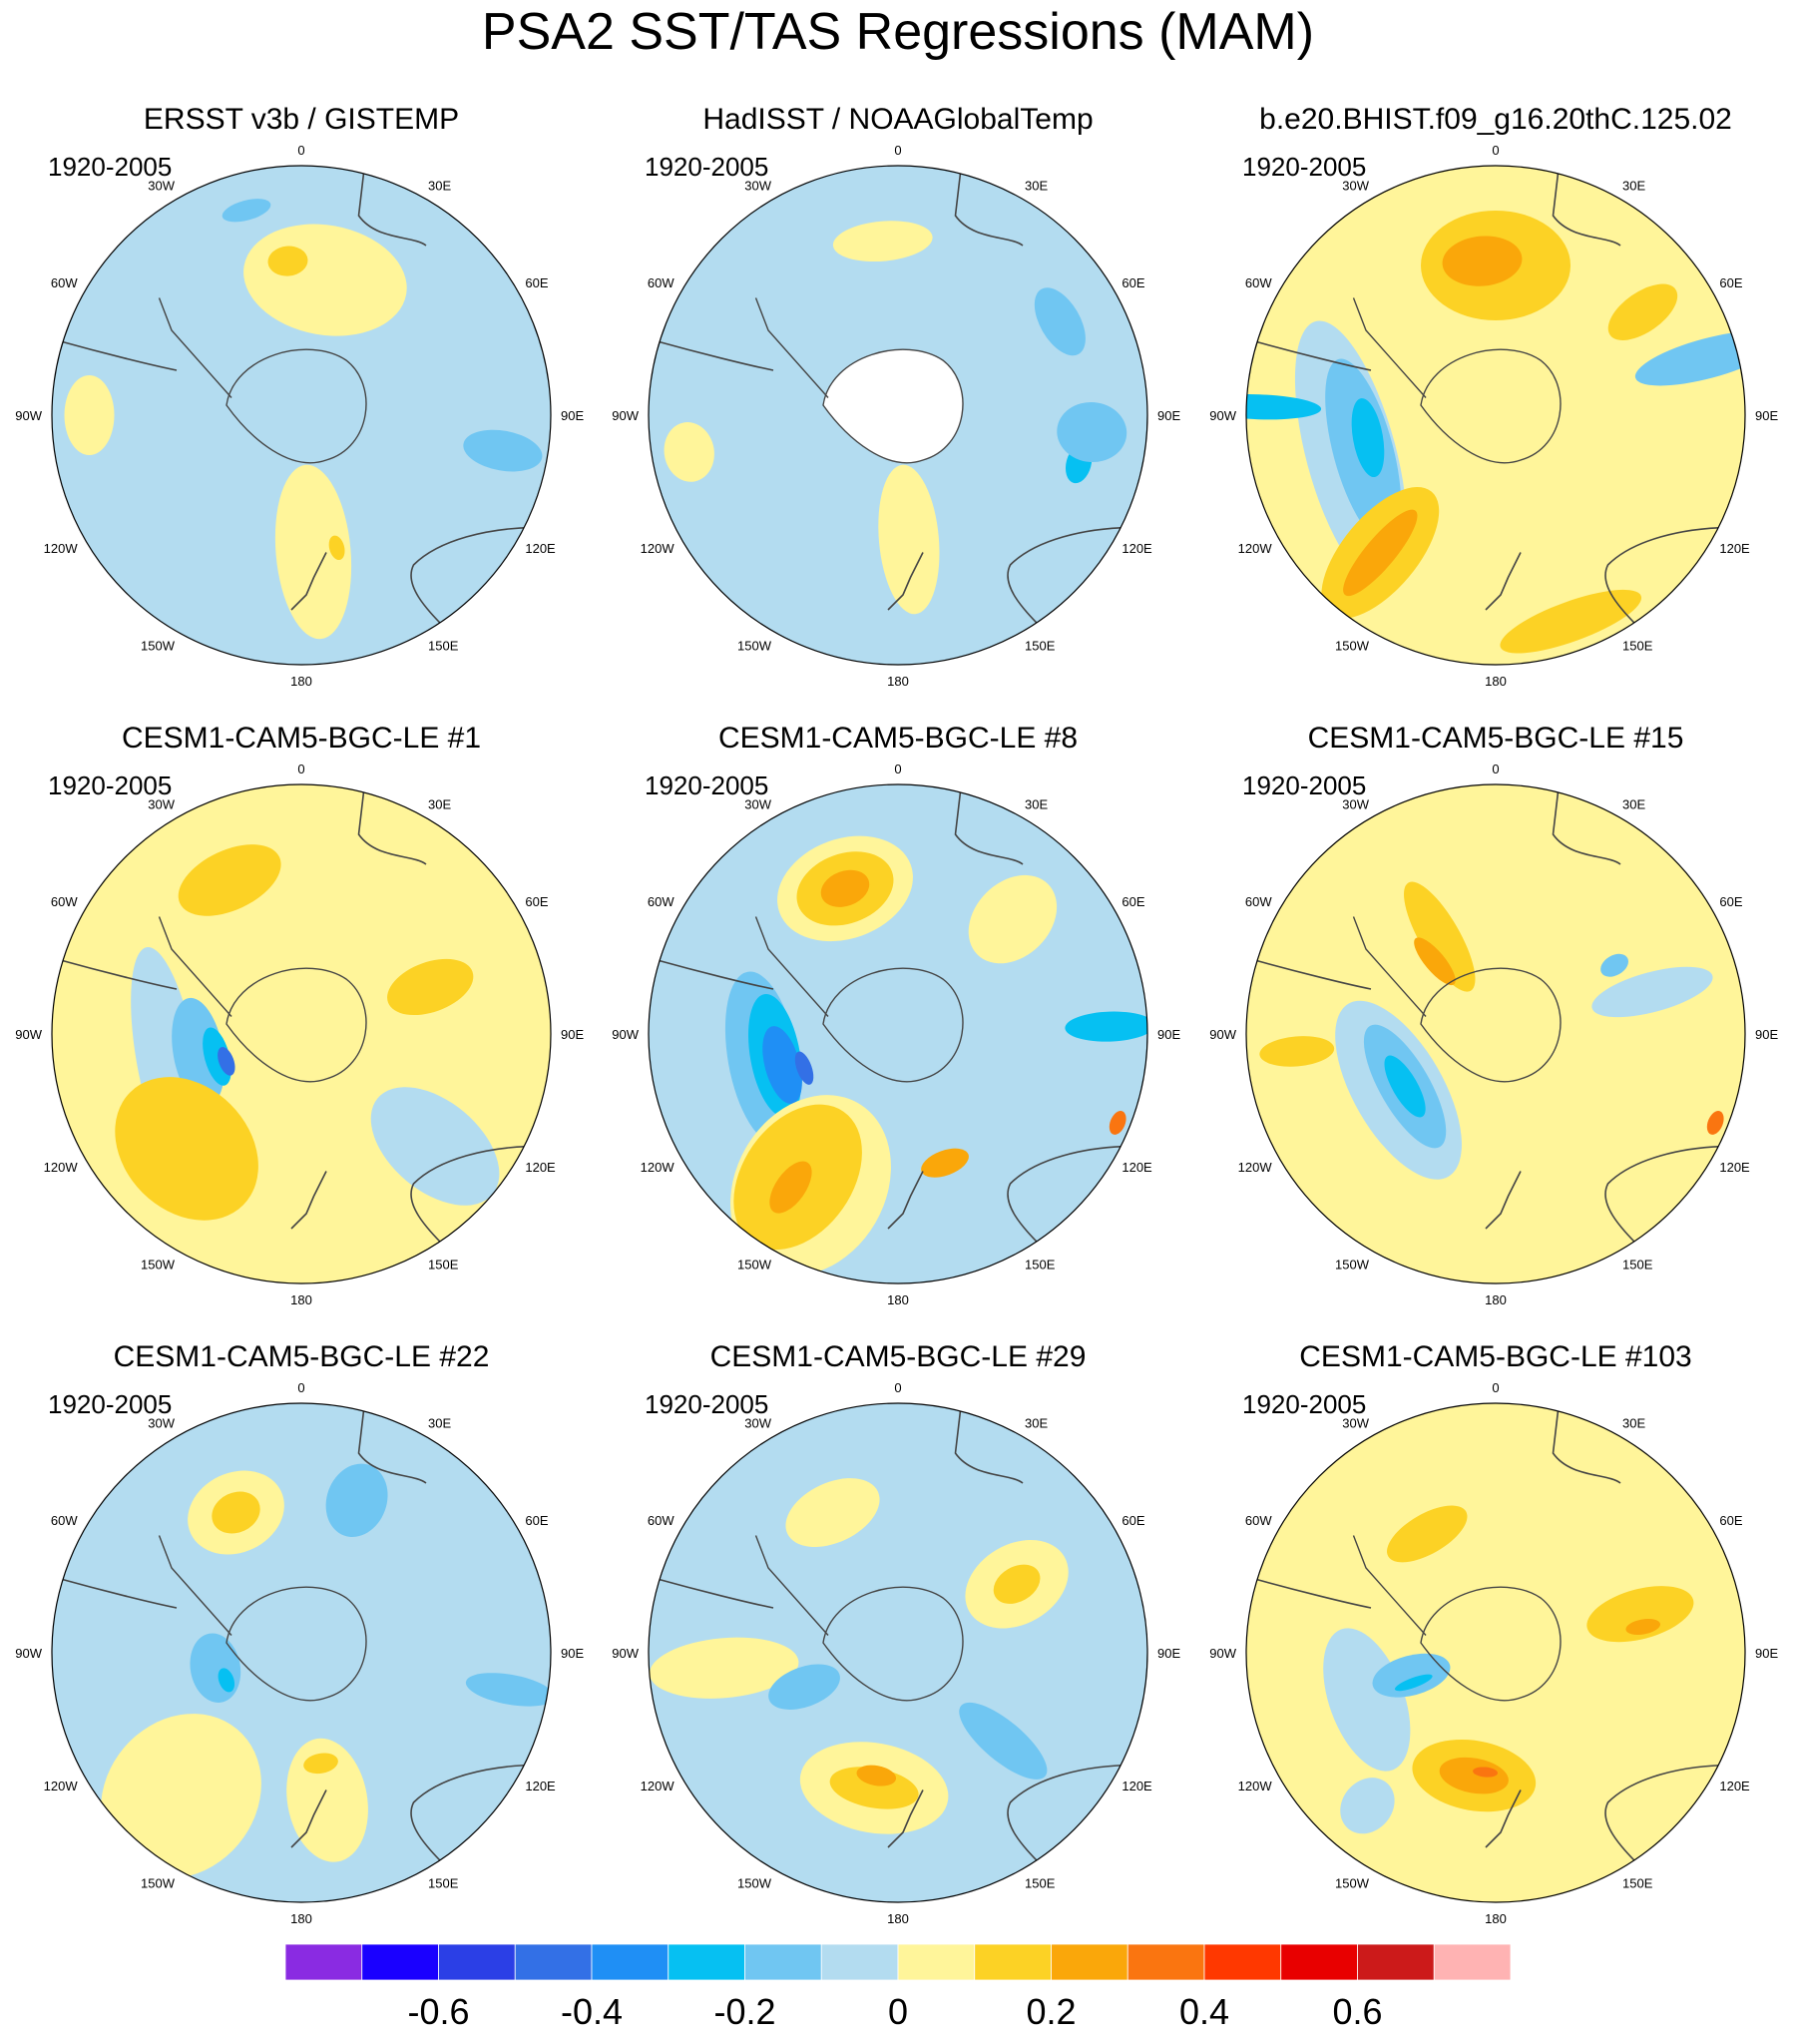  What do you see at coordinates (898, 2011) in the screenshot?
I see `colorbar-tick-label: 0` at bounding box center [898, 2011].